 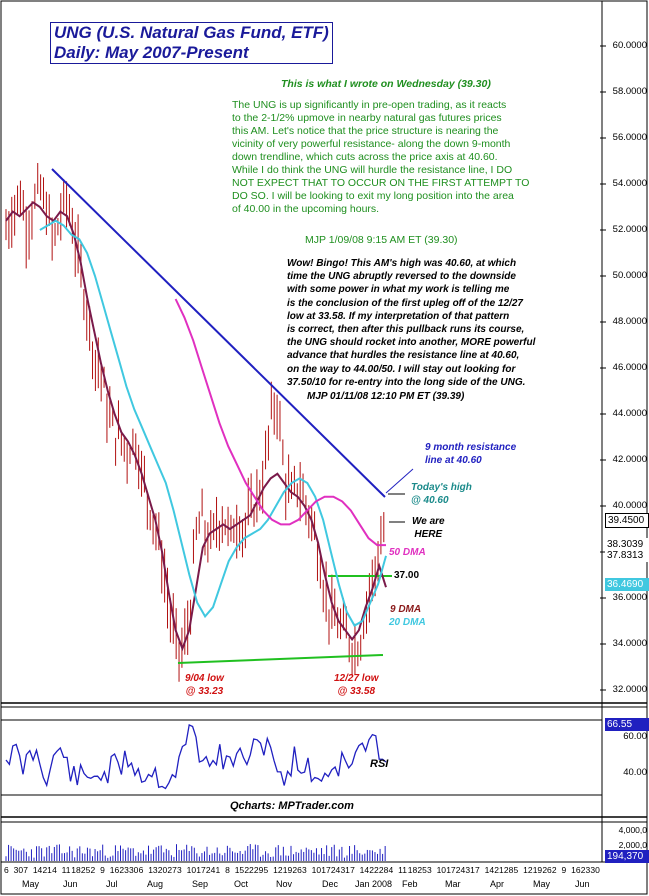 What do you see at coordinates (528, 870) in the screenshot?
I see `x-day-label: 12` at bounding box center [528, 870].